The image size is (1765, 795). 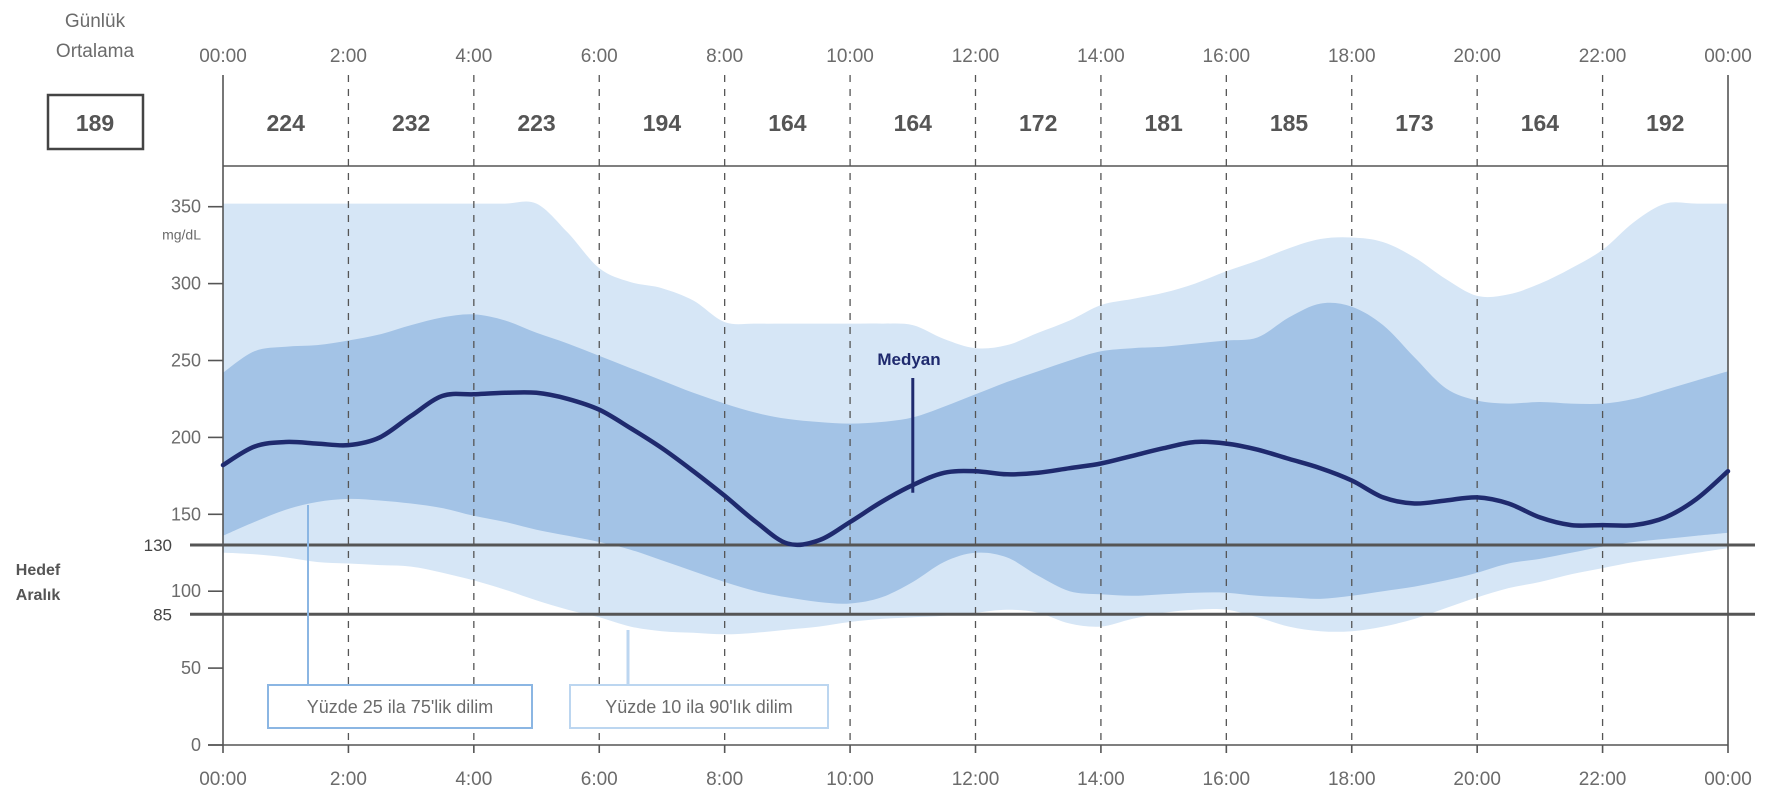 What do you see at coordinates (724, 779) in the screenshot?
I see `x-tick-label: 8:00` at bounding box center [724, 779].